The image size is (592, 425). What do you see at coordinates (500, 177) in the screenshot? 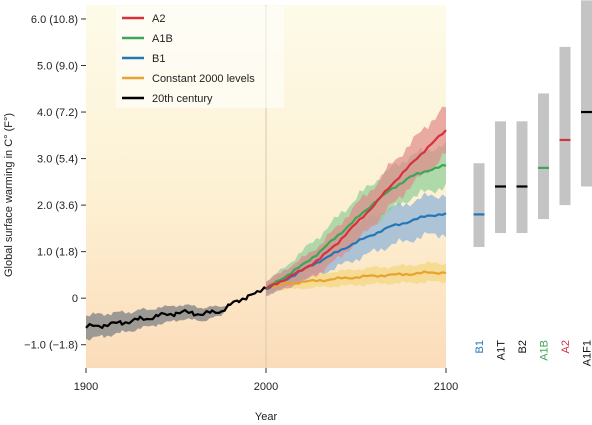
I see `range-bar-a1t` at bounding box center [500, 177].